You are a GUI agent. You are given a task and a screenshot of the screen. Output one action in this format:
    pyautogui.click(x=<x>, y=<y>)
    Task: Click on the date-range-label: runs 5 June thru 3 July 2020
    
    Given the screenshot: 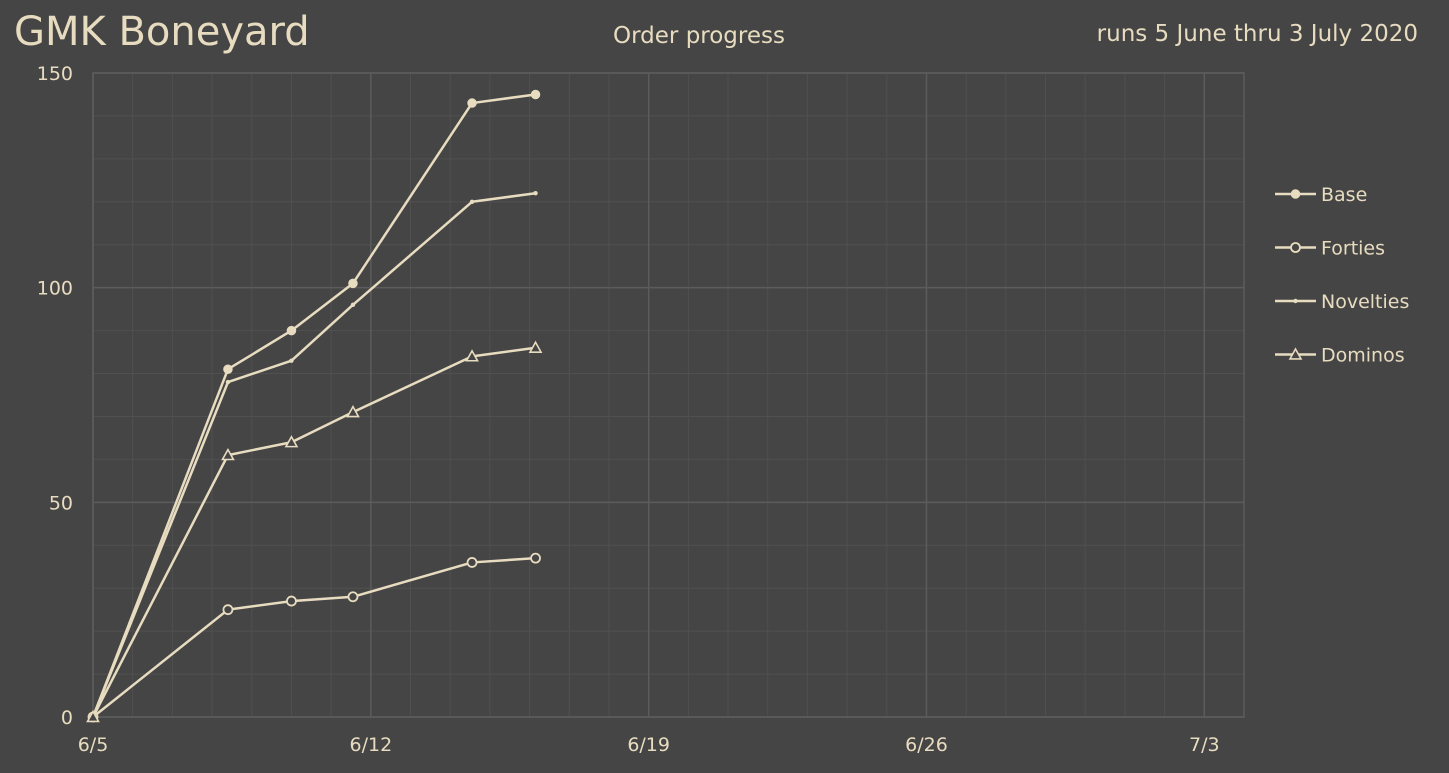 What is the action you would take?
    pyautogui.click(x=1257, y=34)
    